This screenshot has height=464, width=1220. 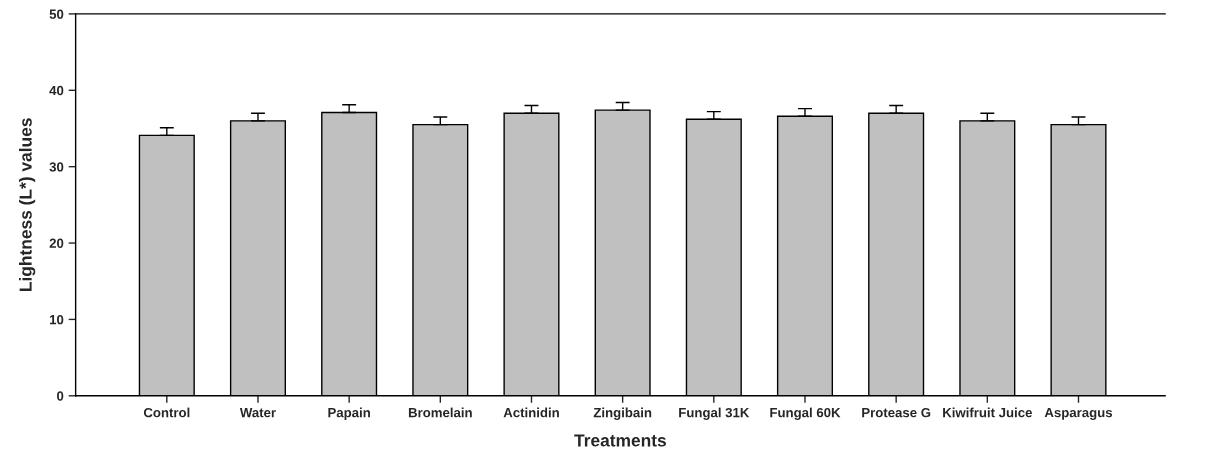 What do you see at coordinates (56, 90) in the screenshot?
I see `y-tick-label: 40` at bounding box center [56, 90].